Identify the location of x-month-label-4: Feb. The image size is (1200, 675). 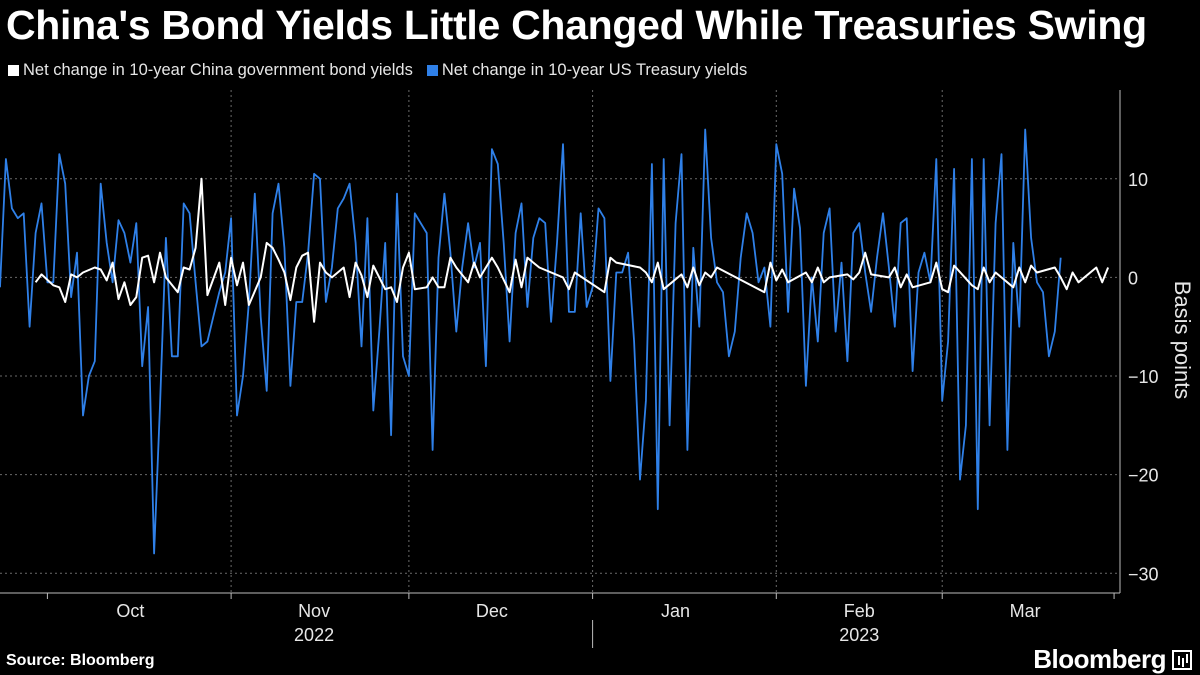
(859, 611).